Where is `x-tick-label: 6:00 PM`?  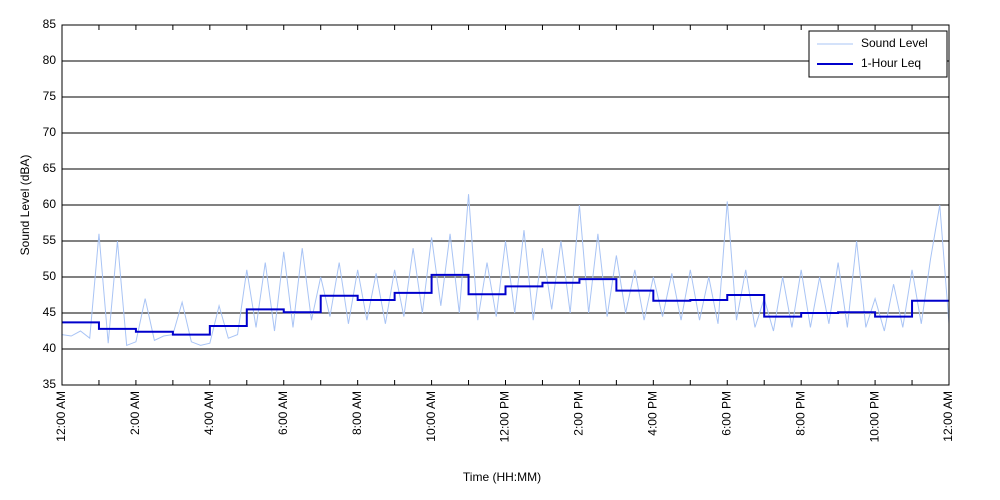
x-tick-label: 6:00 PM is located at coordinates (726, 413).